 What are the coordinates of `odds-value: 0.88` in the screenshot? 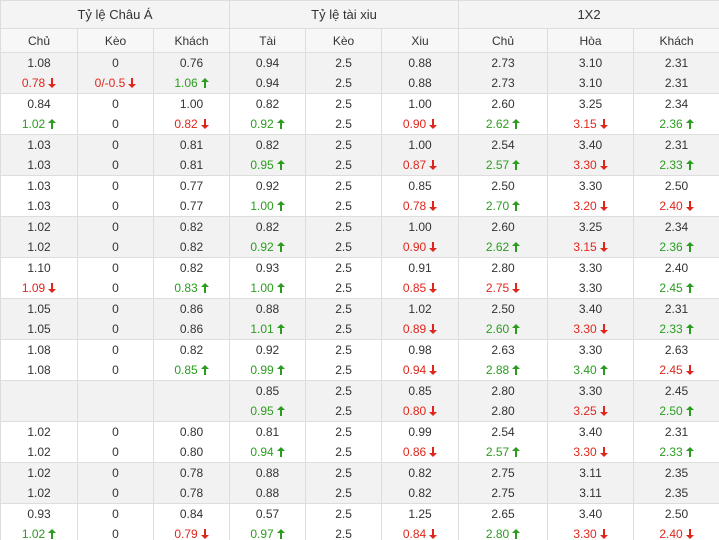 It's located at (267, 309).